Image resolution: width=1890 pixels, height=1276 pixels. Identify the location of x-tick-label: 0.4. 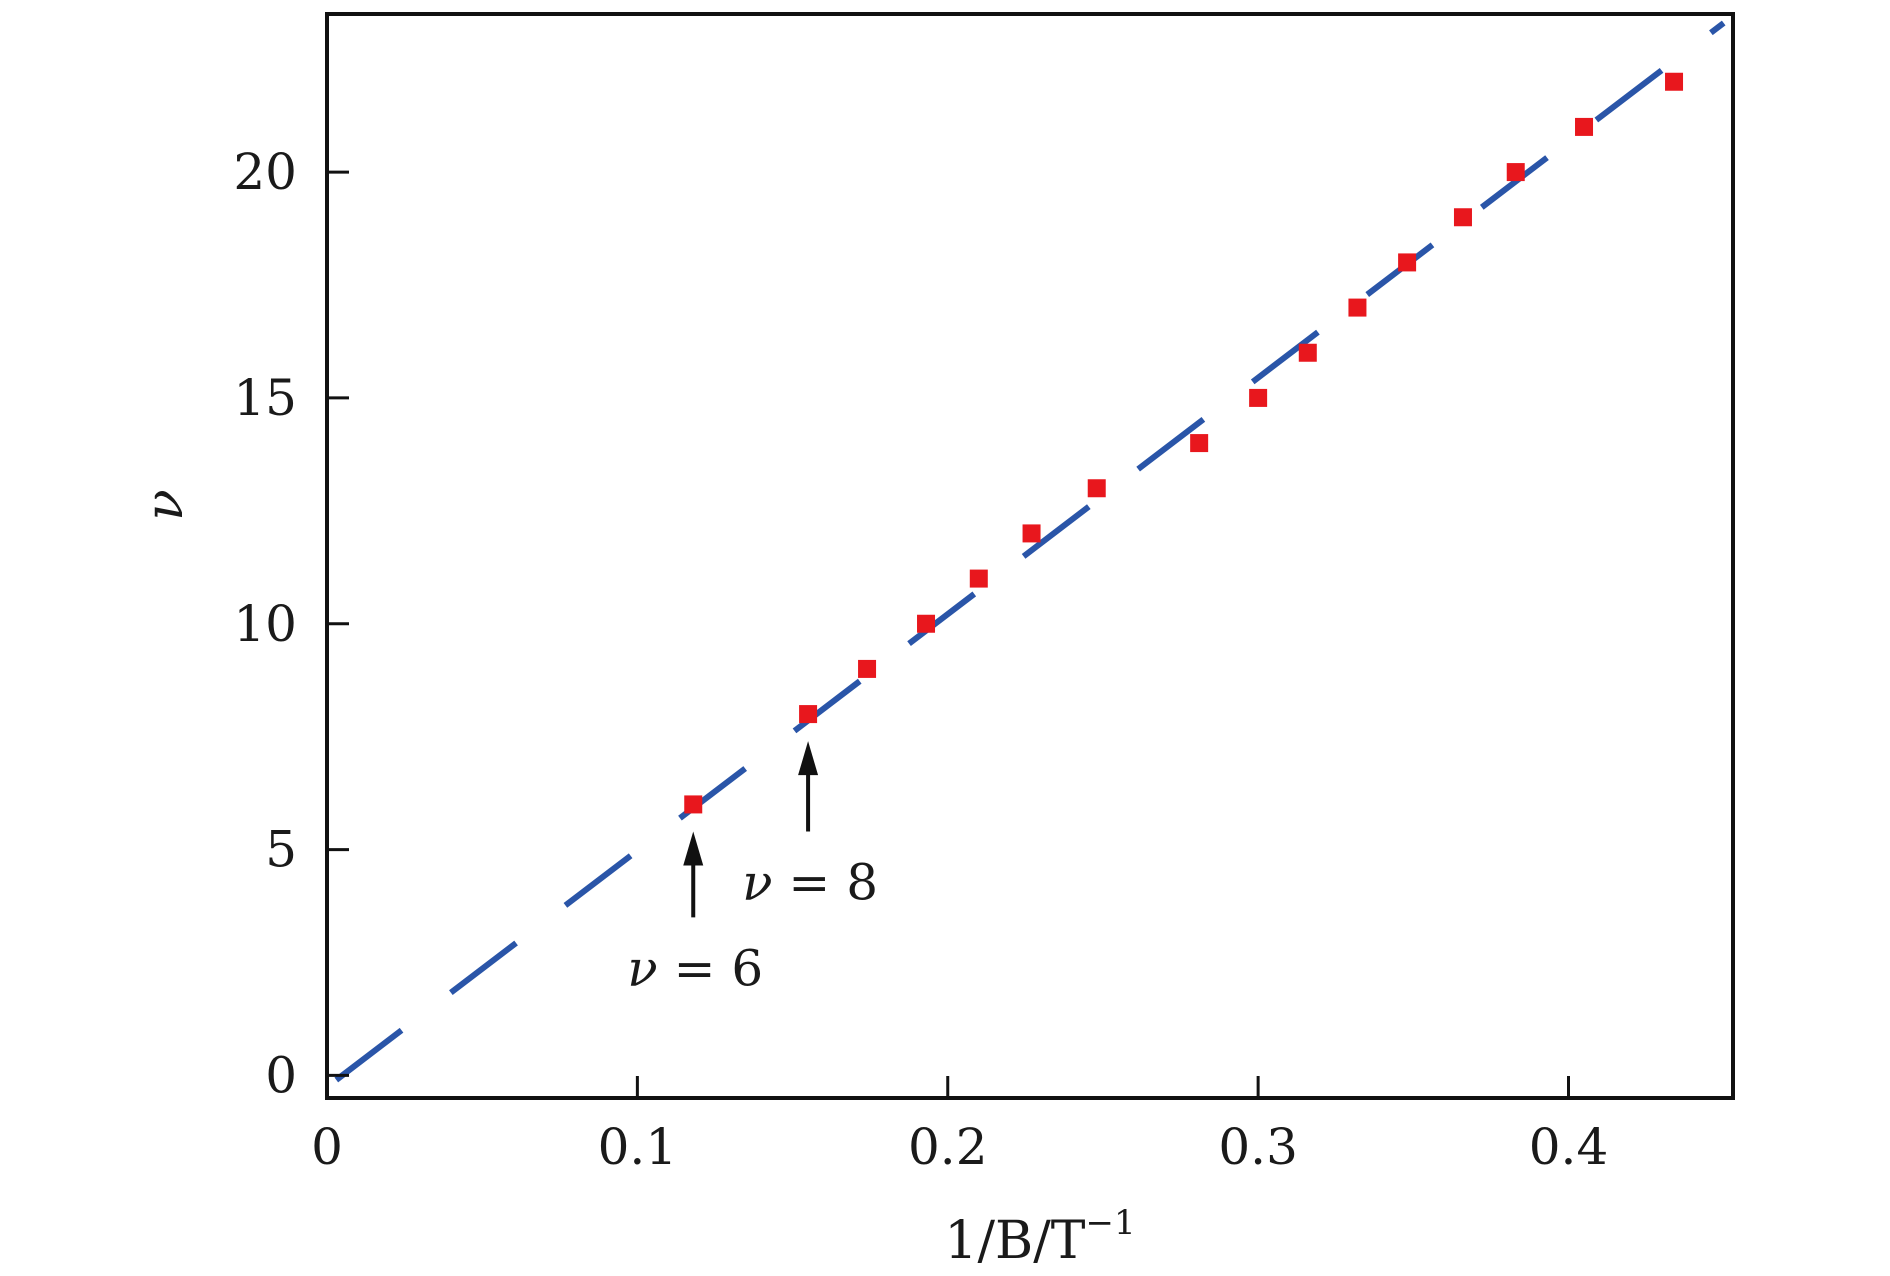
(1569, 1147).